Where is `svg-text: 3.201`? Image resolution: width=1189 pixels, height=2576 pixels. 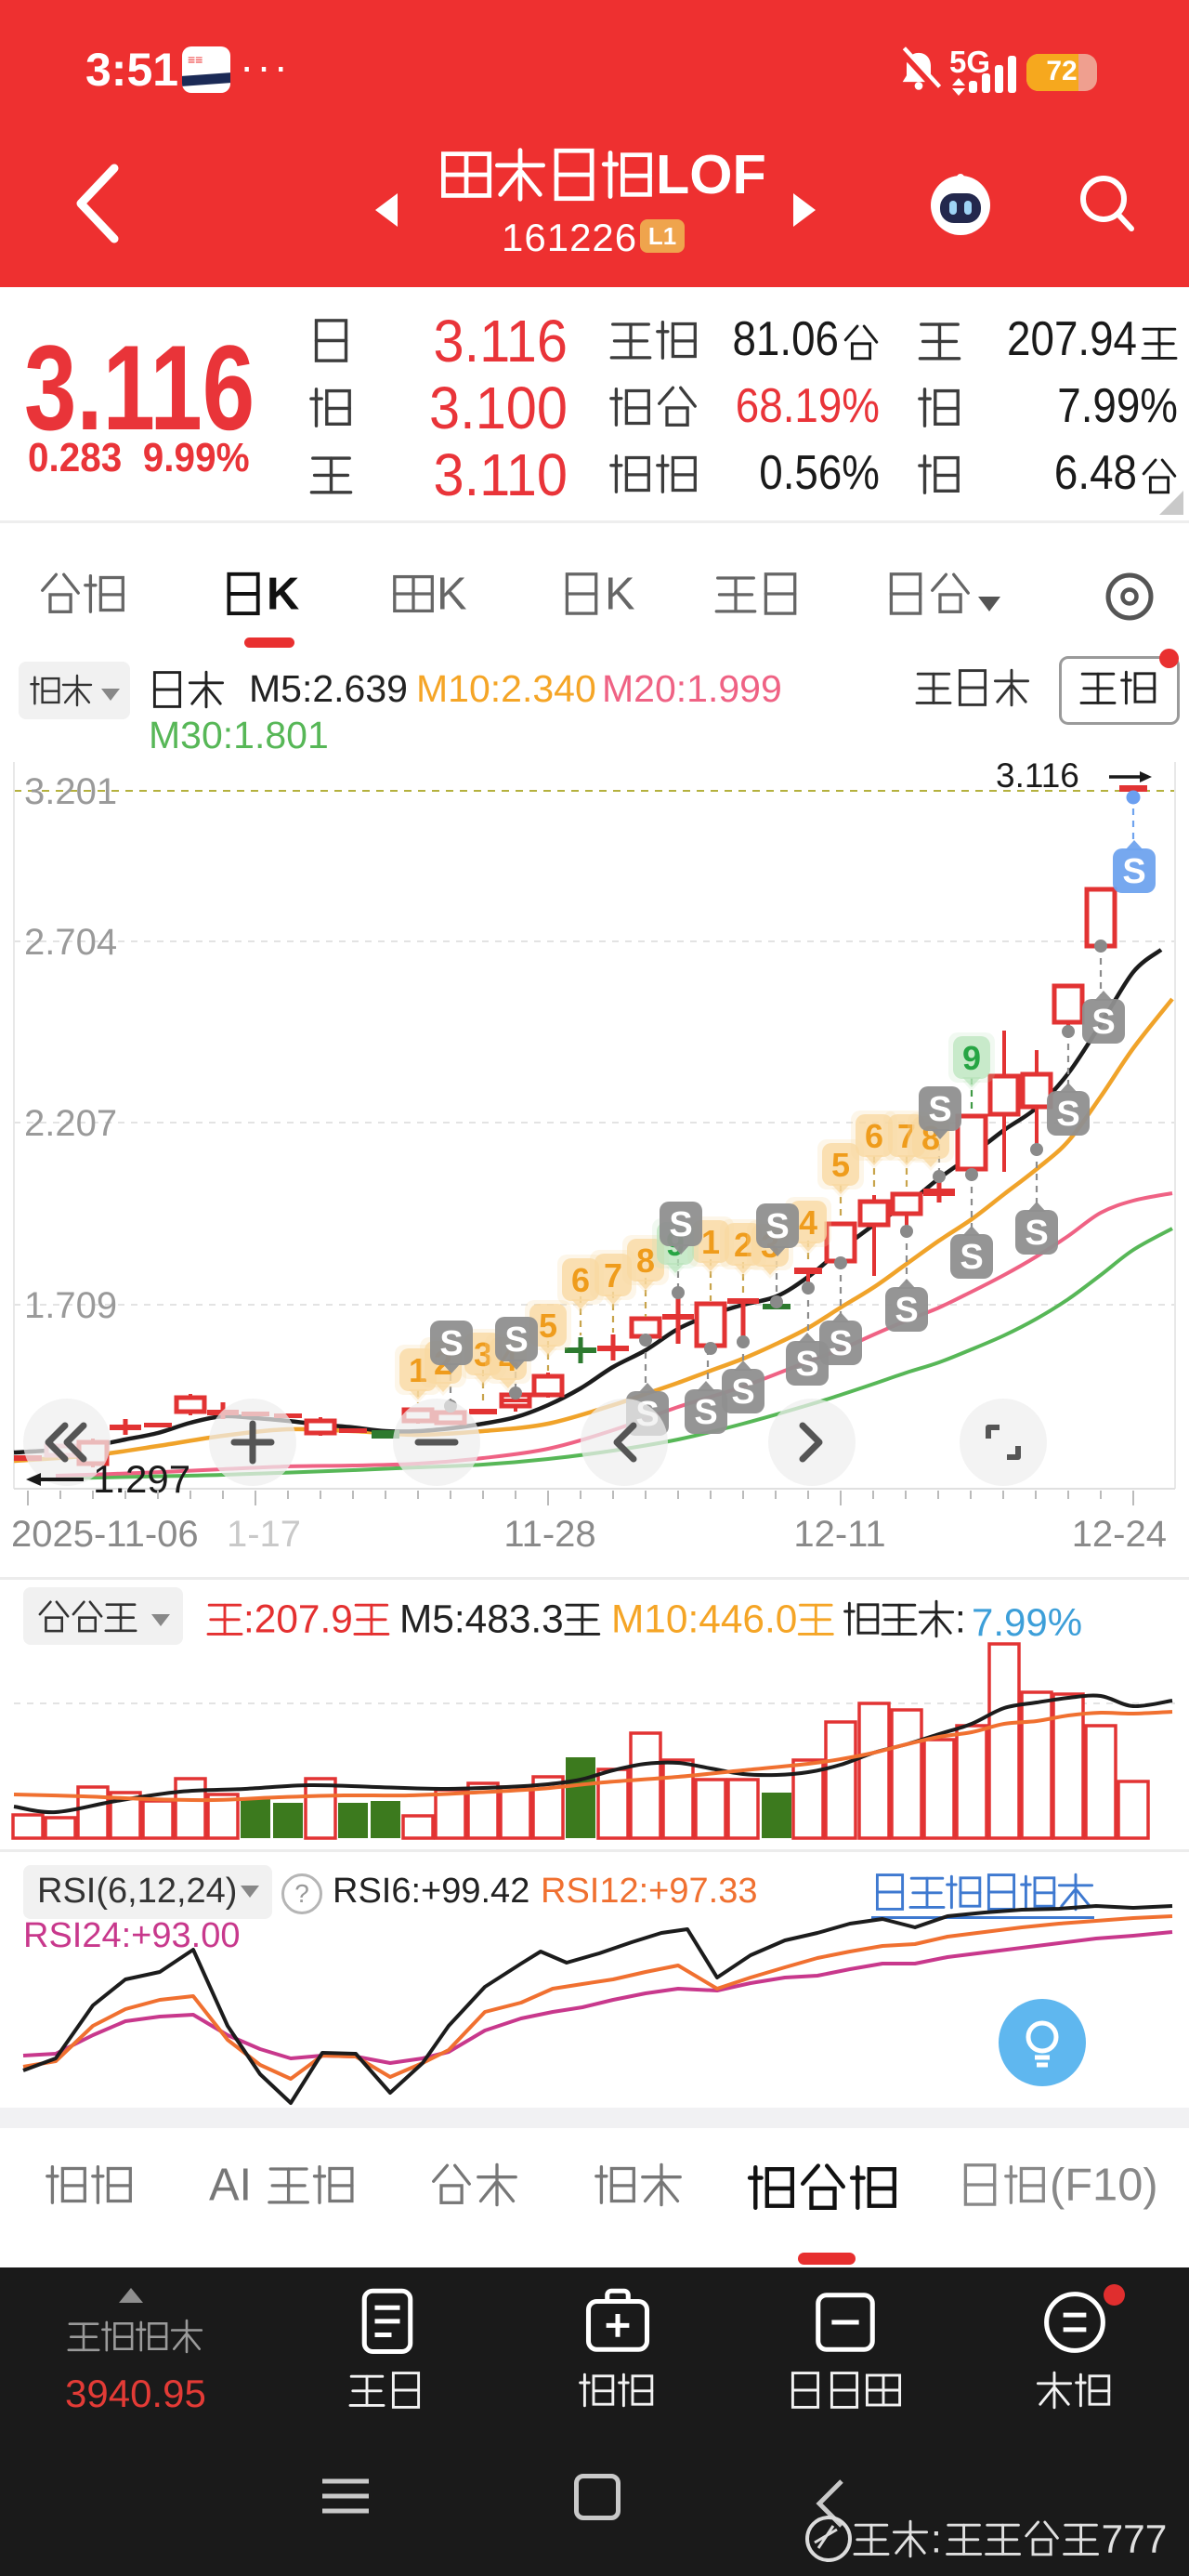 svg-text: 3.201 is located at coordinates (71, 791).